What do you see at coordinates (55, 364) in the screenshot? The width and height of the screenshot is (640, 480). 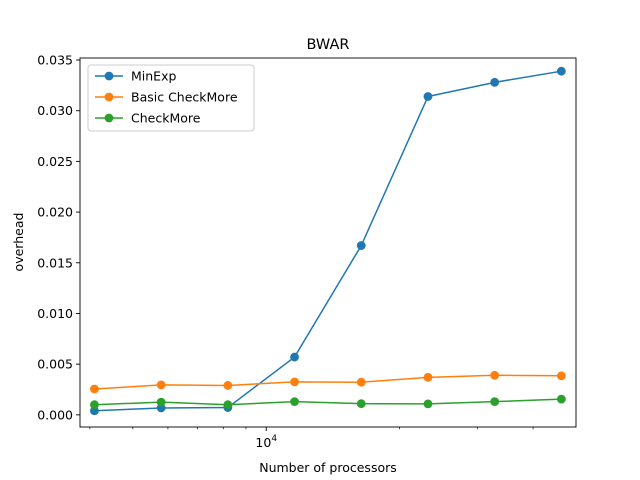 I see `y-tick-label: 0.005` at bounding box center [55, 364].